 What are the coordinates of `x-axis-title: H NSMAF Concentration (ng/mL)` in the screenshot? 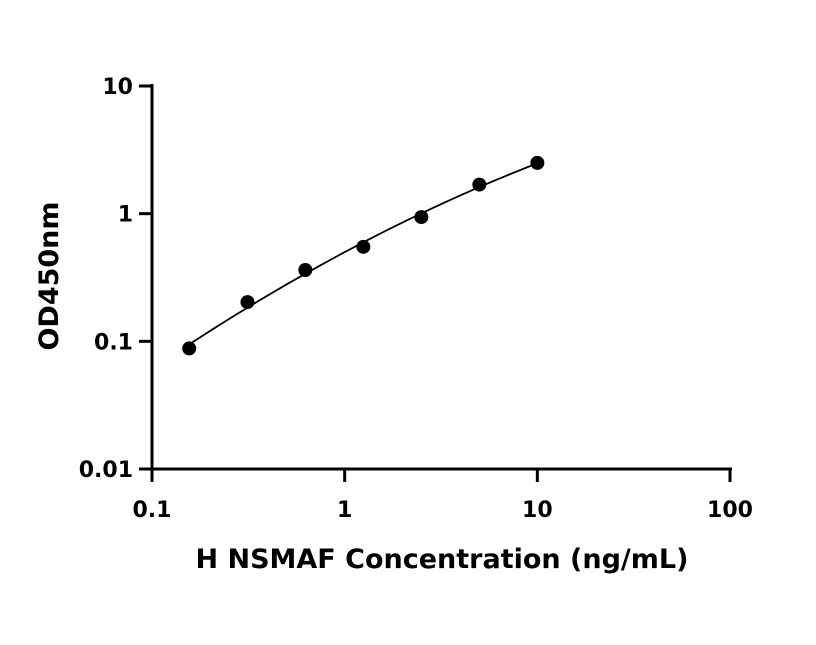 It's located at (442, 559).